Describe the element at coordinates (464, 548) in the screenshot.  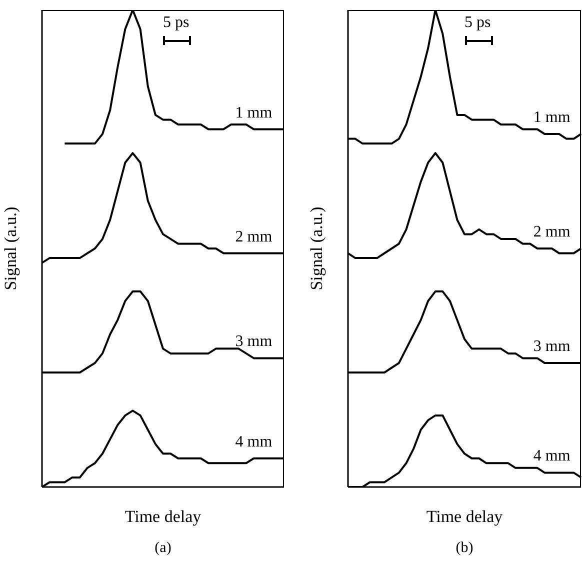
I see `text: (b)` at that location.